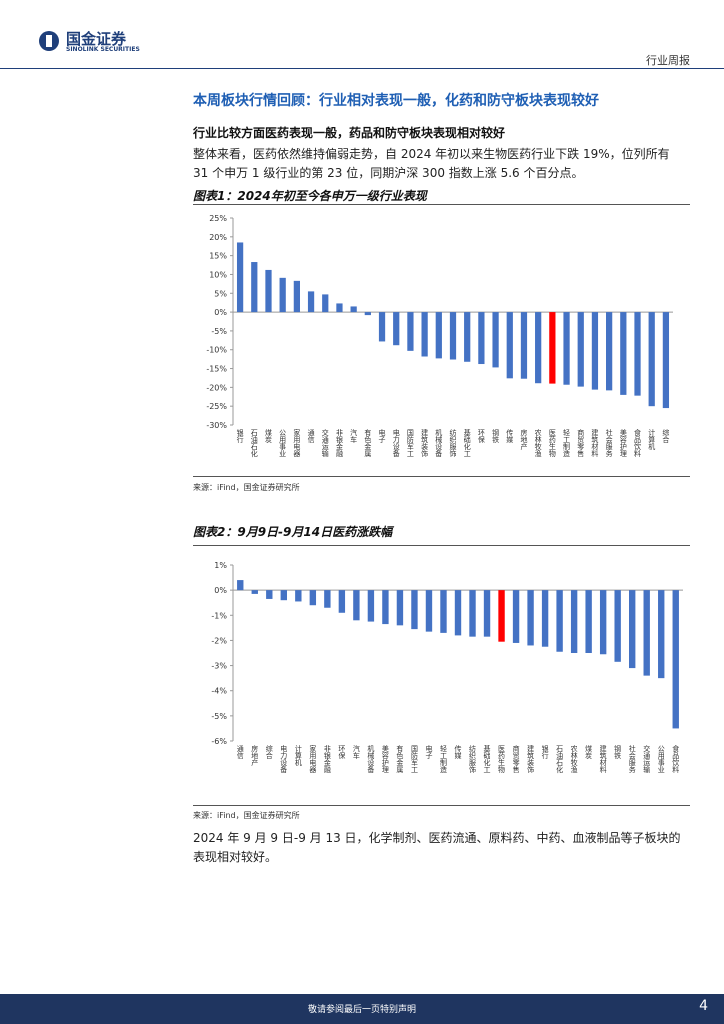  Describe the element at coordinates (49, 41) in the screenshot. I see `logo-icon` at that location.